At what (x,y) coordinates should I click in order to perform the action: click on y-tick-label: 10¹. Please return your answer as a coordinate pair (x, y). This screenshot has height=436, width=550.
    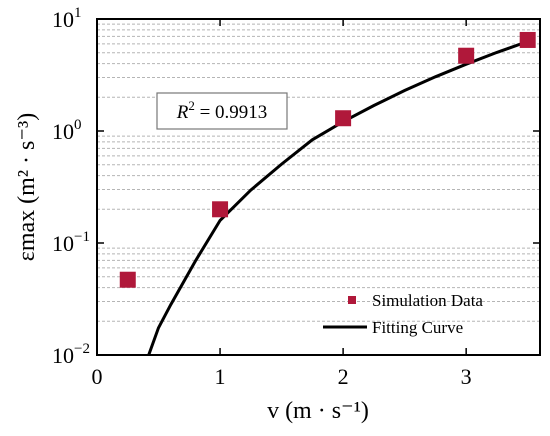
    Looking at the image, I should click on (67, 18).